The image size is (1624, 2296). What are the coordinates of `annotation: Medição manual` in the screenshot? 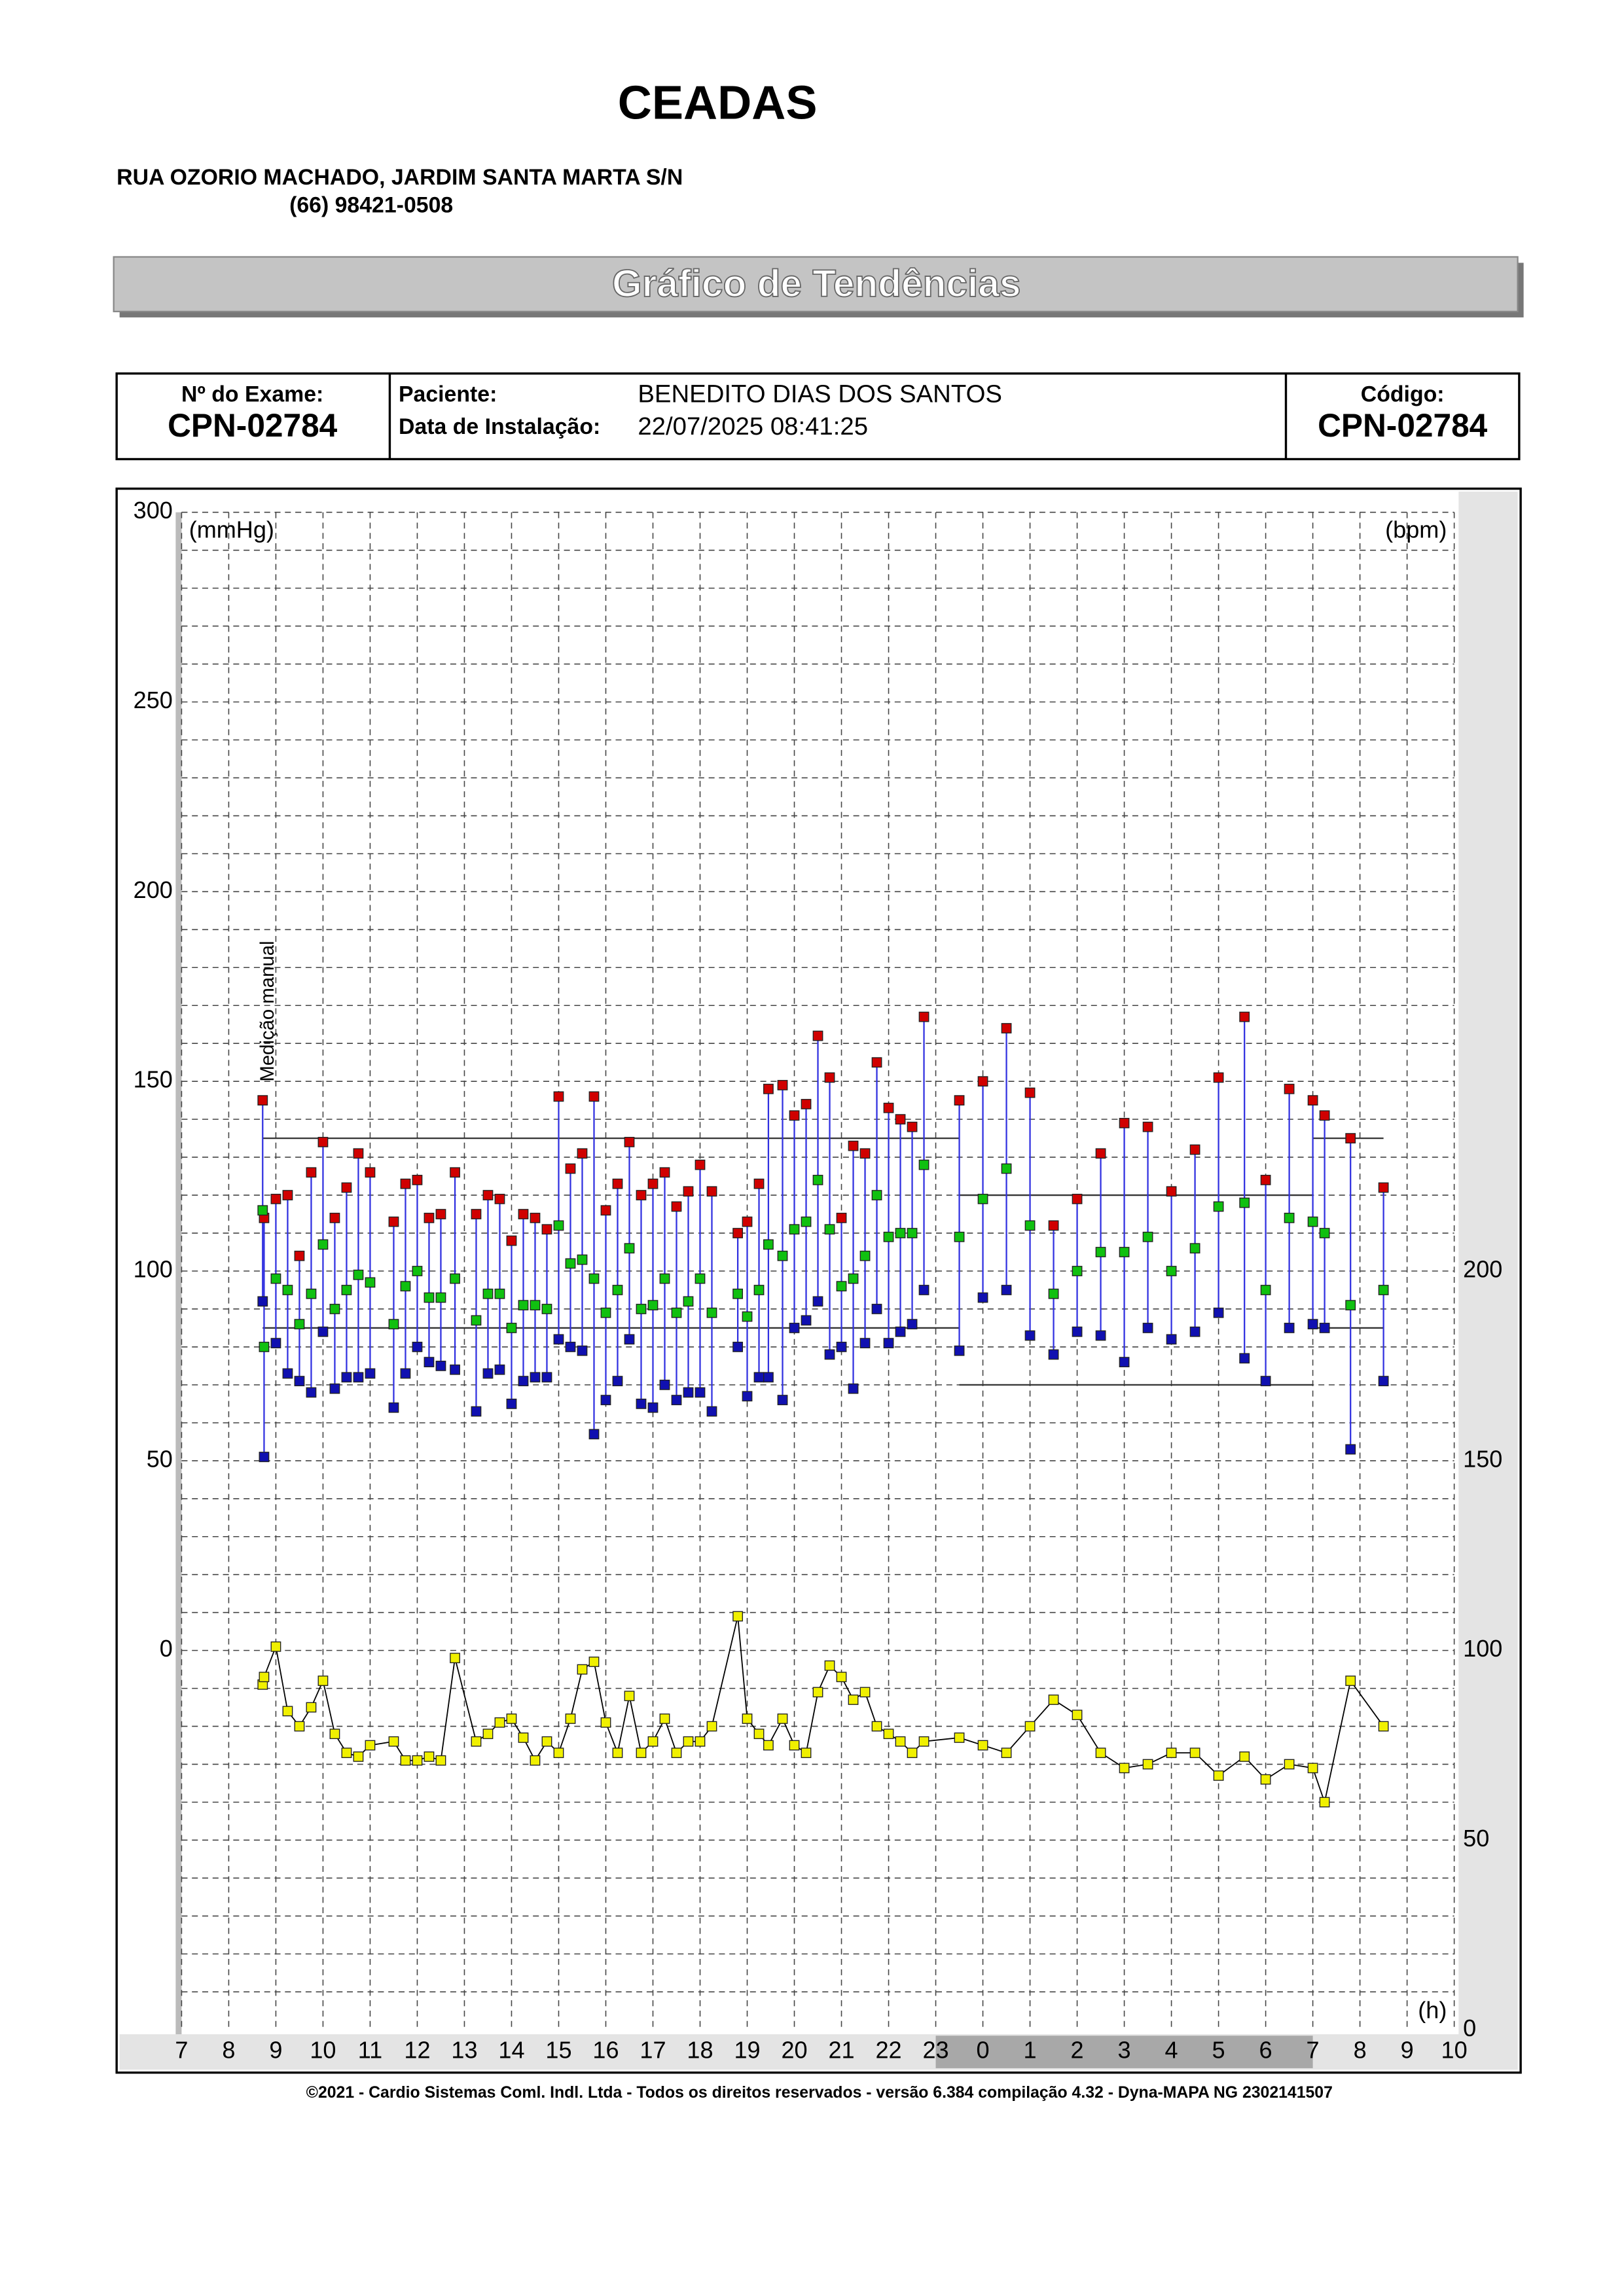 It's located at (267, 1011).